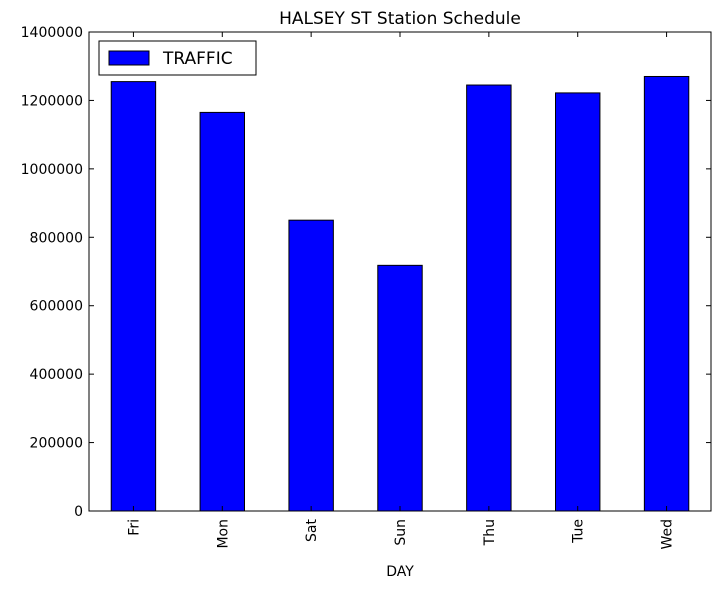 This screenshot has height=589, width=719. I want to click on legend-swatch, so click(129, 58).